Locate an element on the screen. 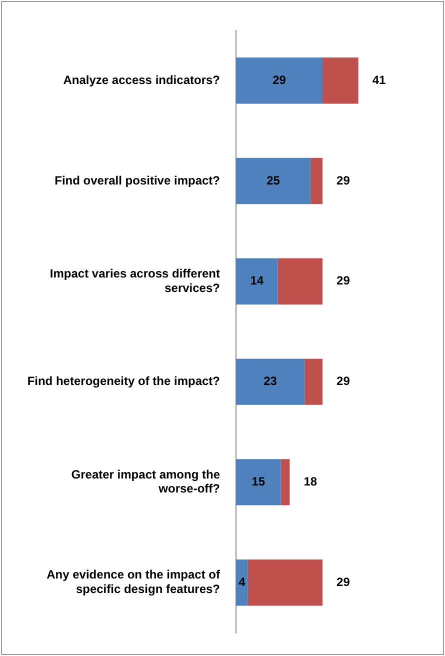  y-tick-label: Find overall positive impact? is located at coordinates (137, 180).